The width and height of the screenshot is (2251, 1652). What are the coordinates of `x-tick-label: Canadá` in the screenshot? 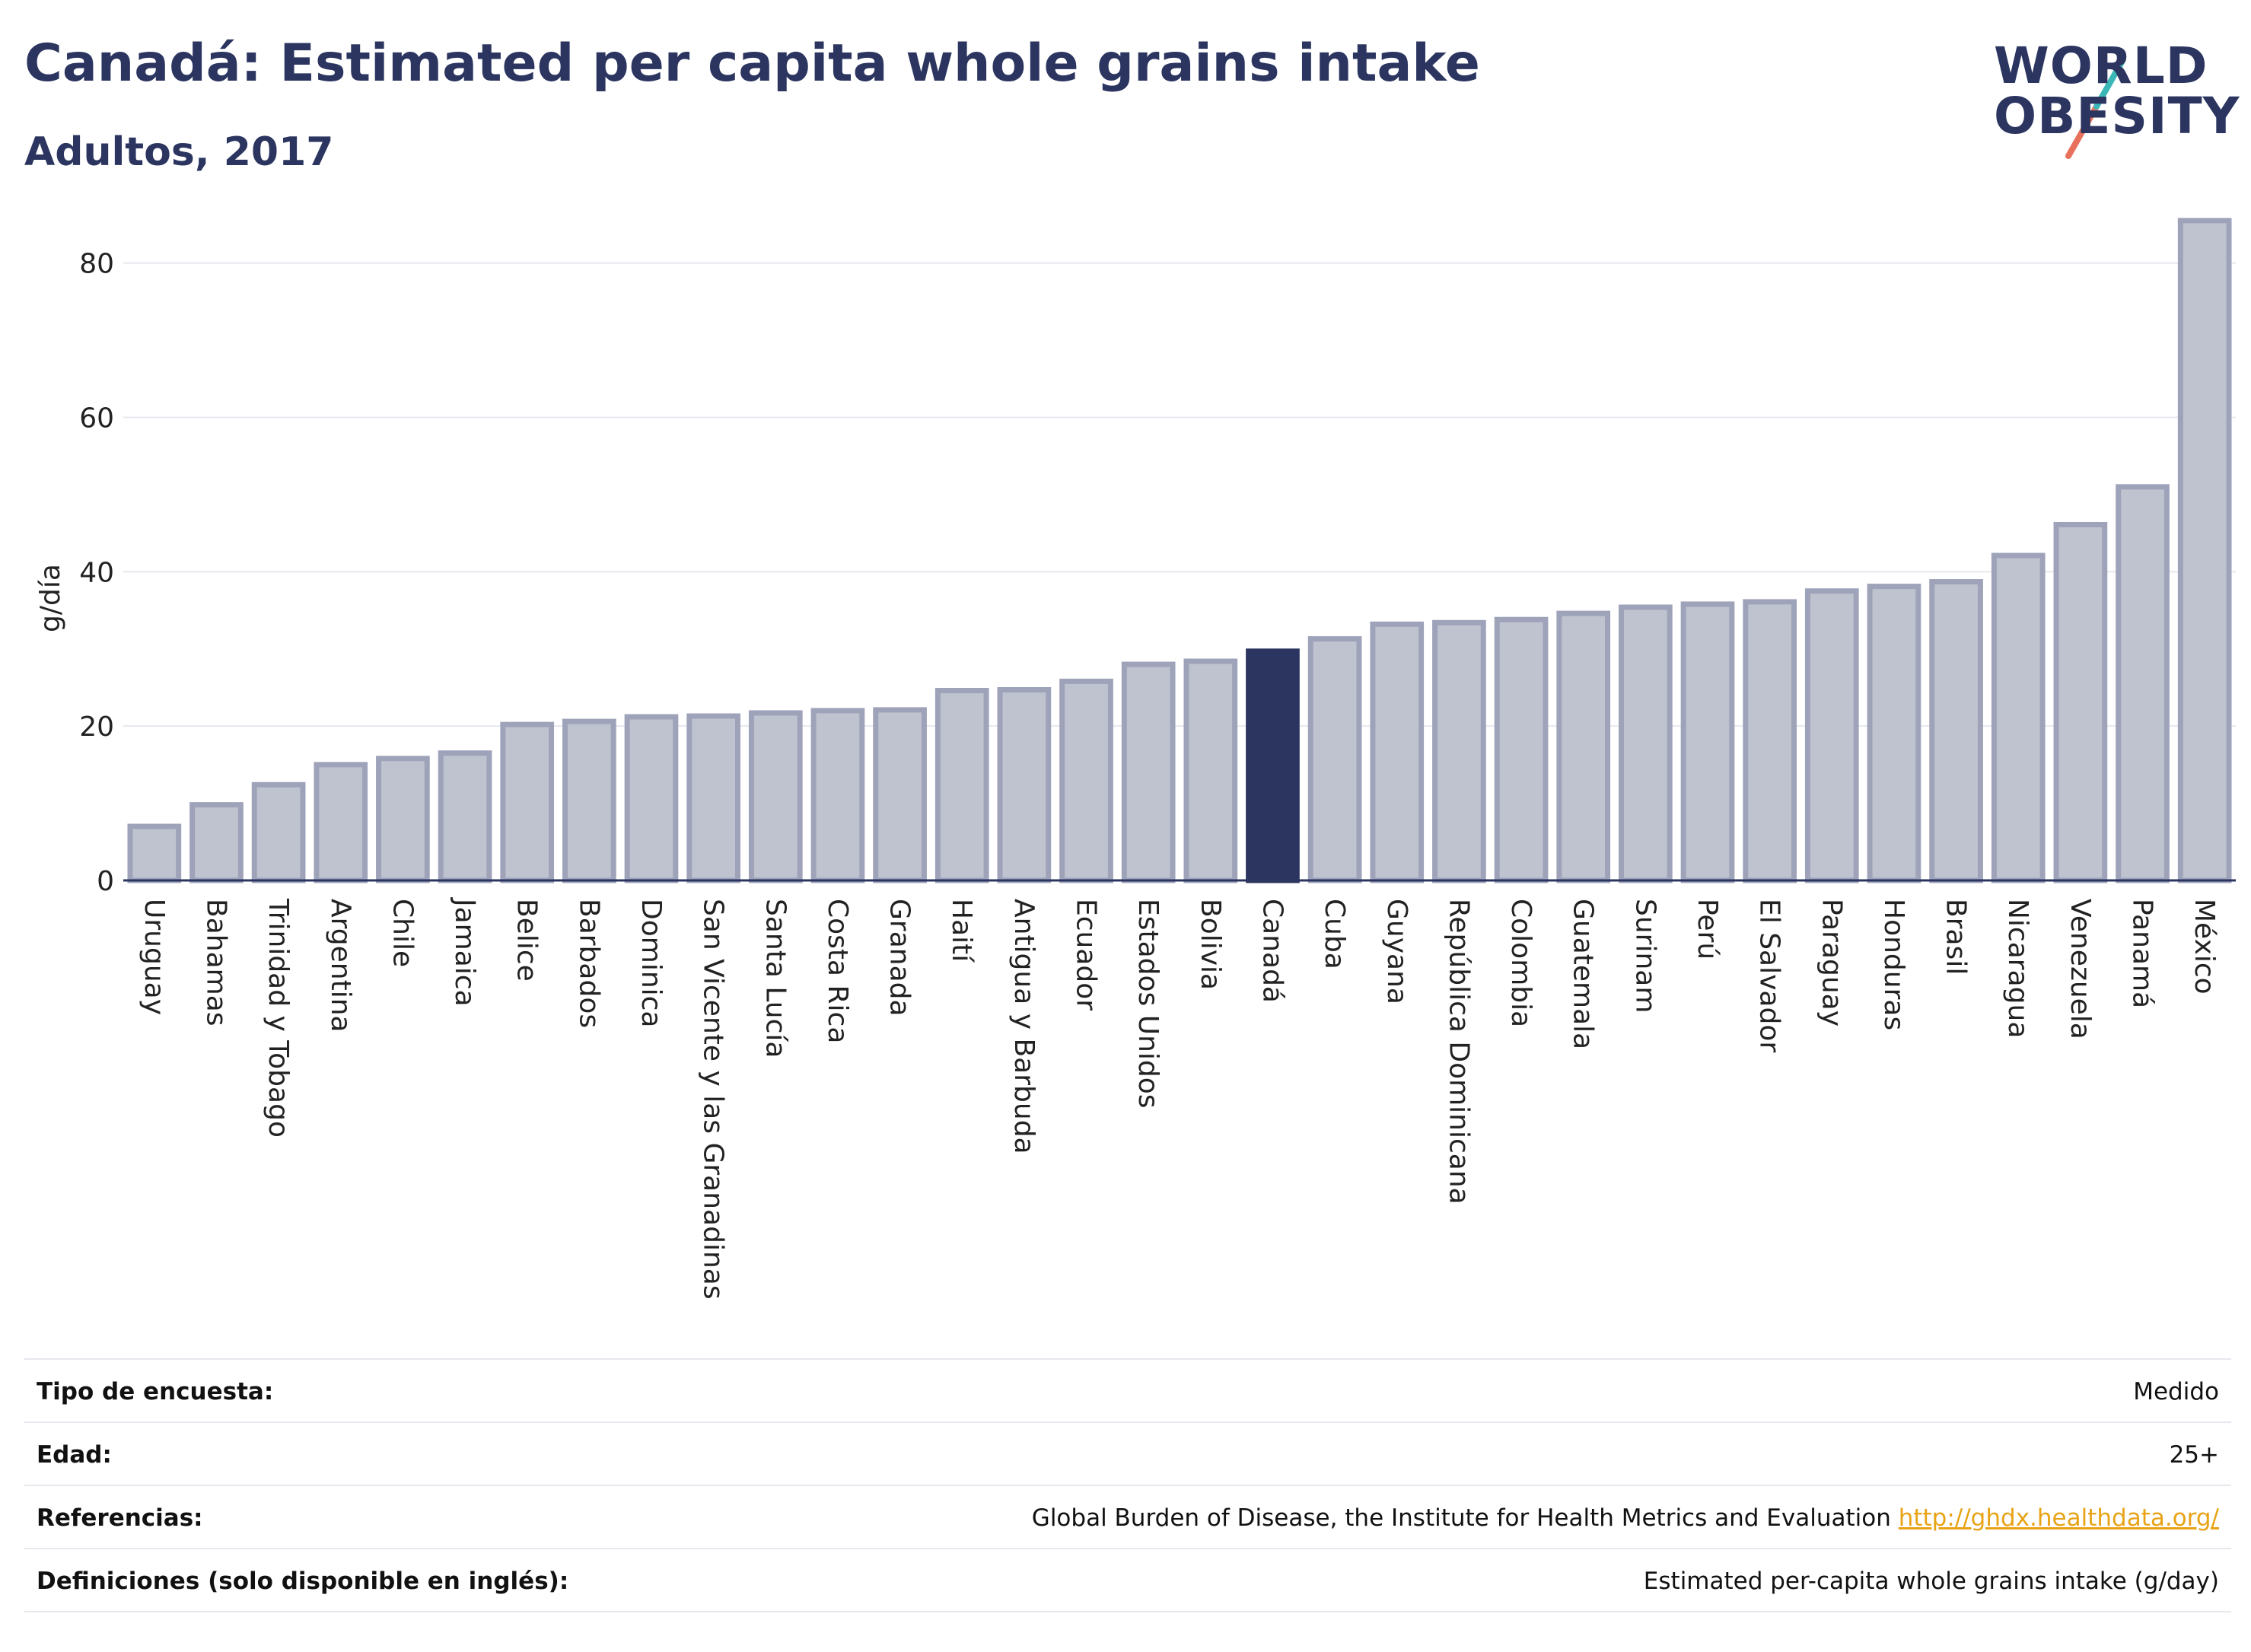 It's located at (1272, 951).